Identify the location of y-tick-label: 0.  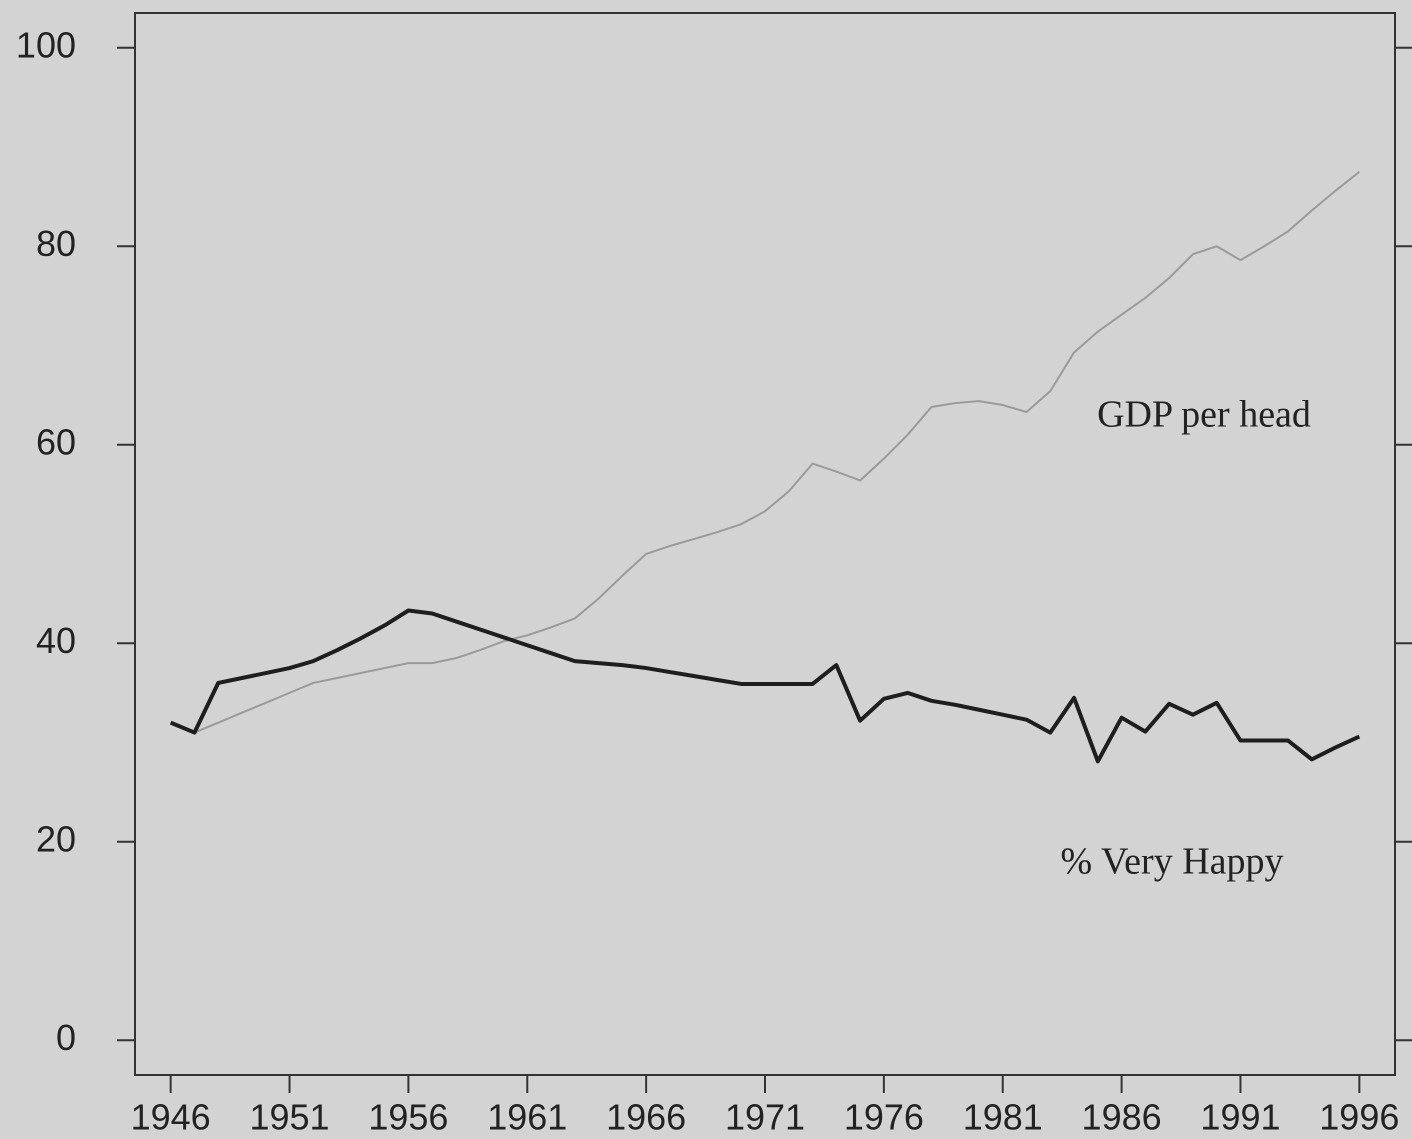
(66, 1037).